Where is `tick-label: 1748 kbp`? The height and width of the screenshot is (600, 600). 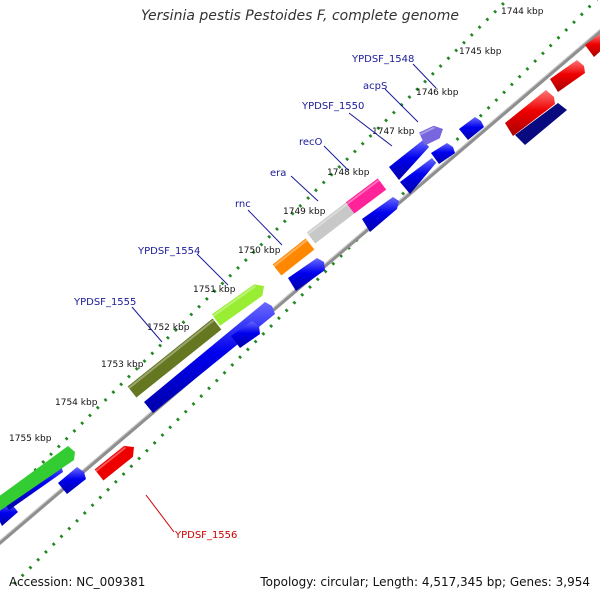 tick-label: 1748 kbp is located at coordinates (348, 173).